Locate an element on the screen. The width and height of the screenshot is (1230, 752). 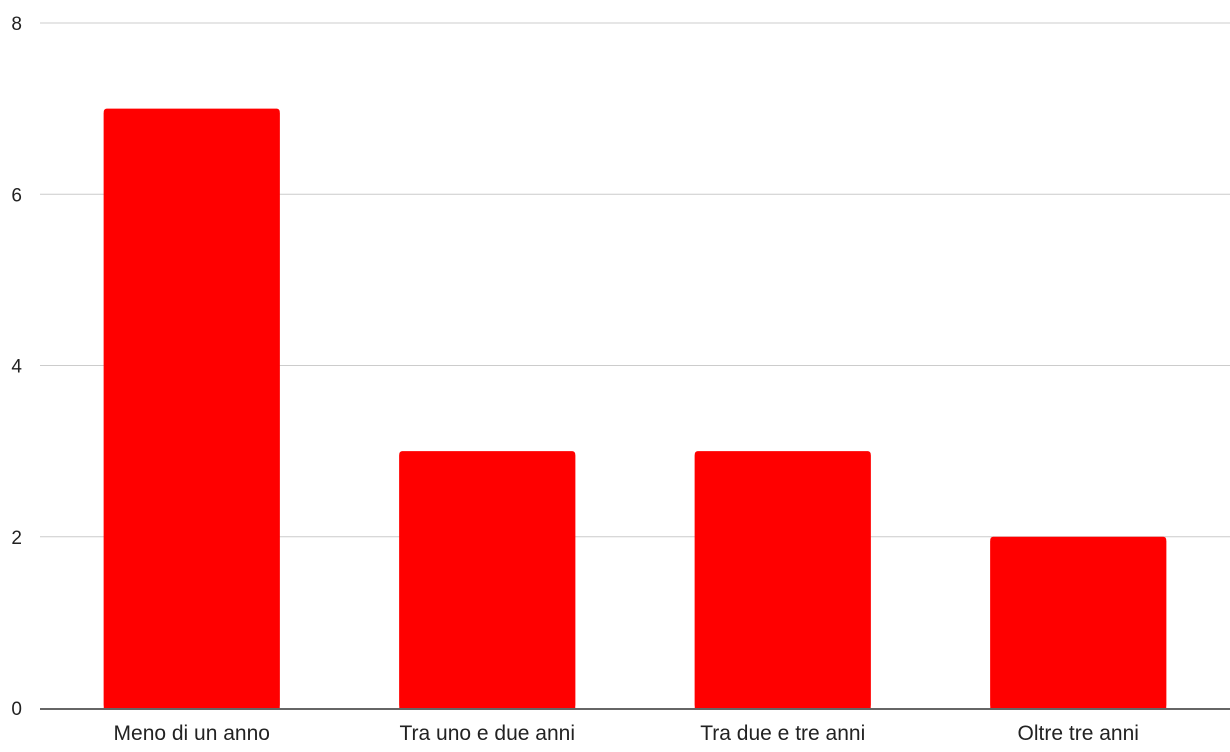
y-tick-label: 0 is located at coordinates (16, 709).